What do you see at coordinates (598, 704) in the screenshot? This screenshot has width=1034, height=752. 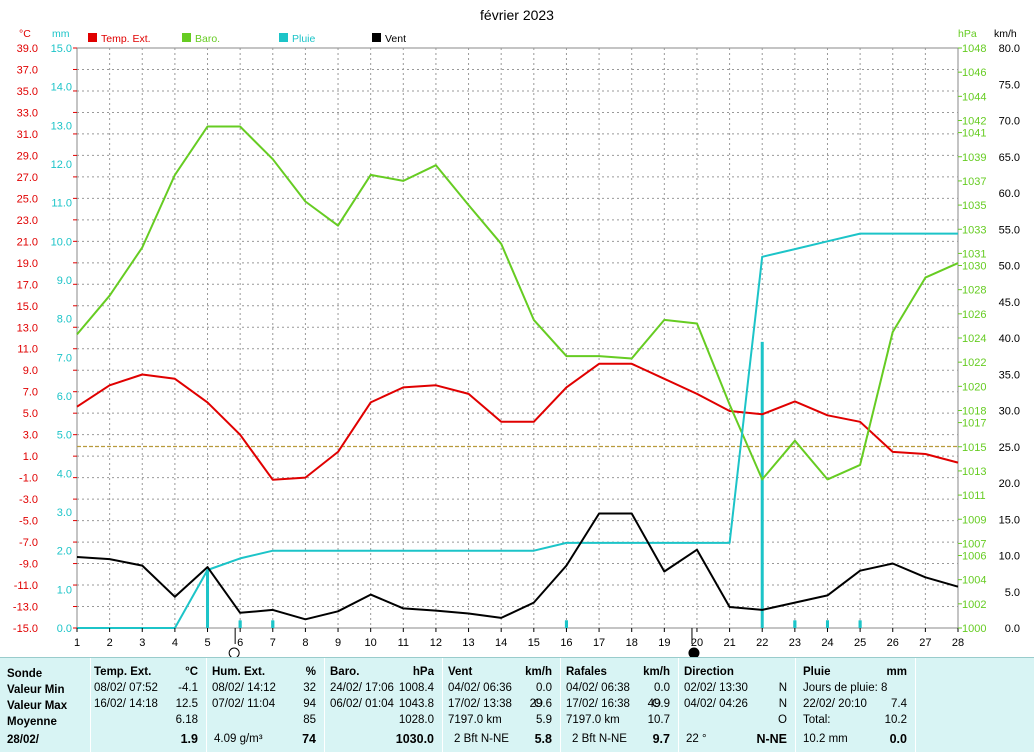 I see `rafales-max-date: 17/02/ 16:38` at bounding box center [598, 704].